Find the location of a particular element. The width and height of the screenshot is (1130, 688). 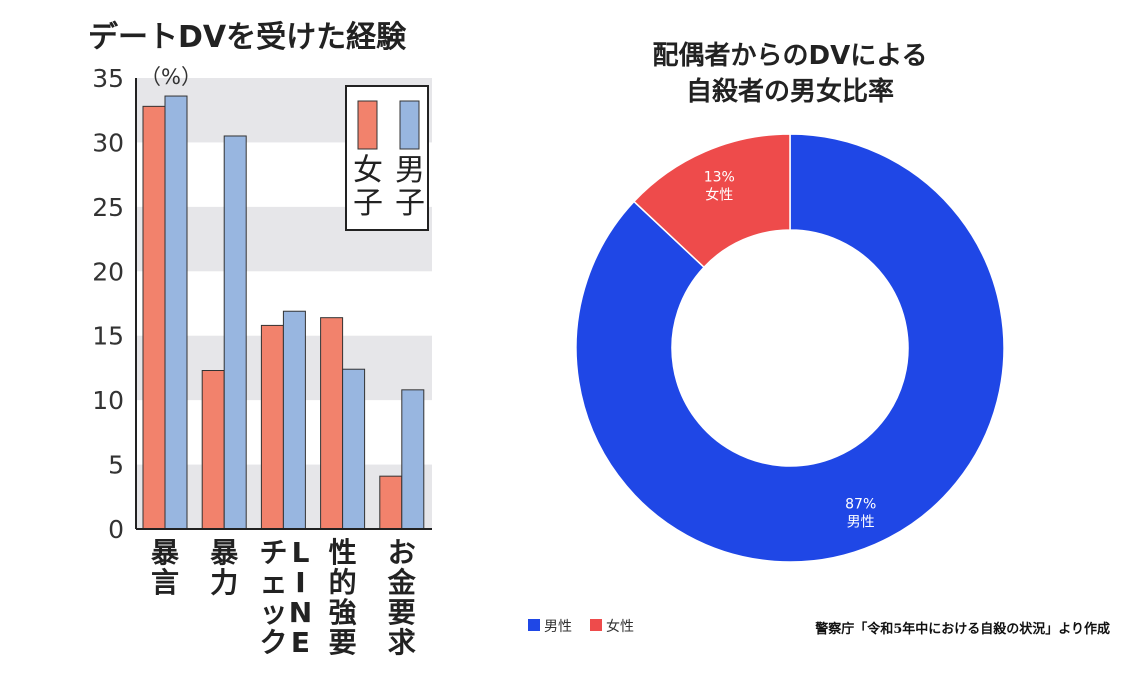

y-tick-label: 30 is located at coordinates (108, 142).